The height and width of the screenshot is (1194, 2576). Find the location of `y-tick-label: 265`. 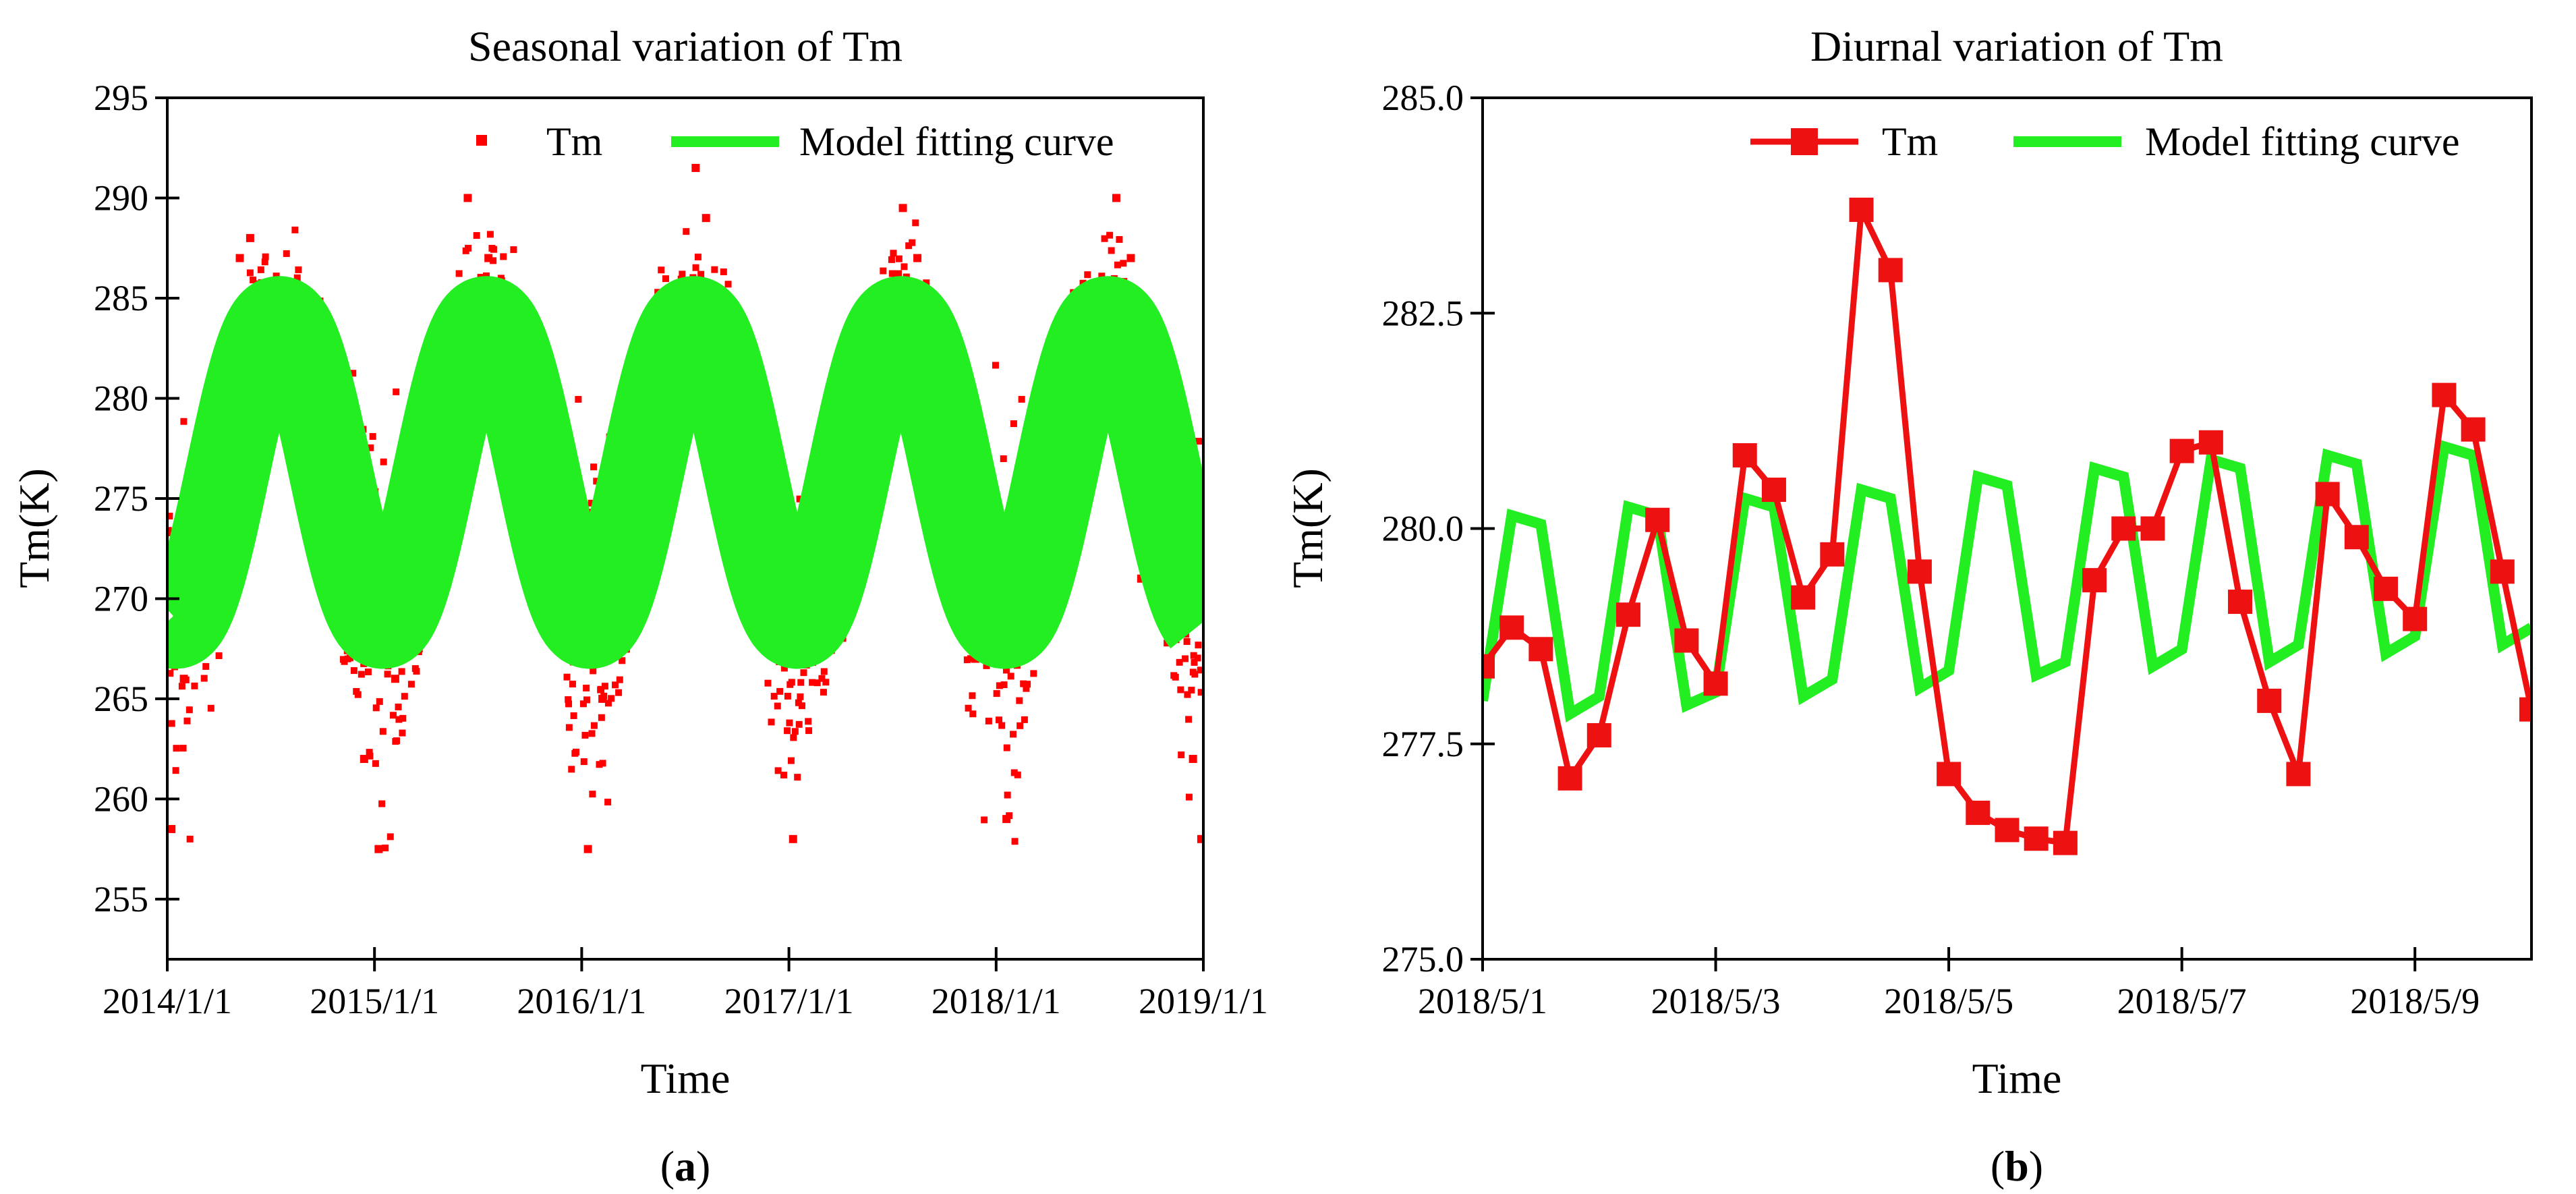

y-tick-label: 265 is located at coordinates (121, 699).